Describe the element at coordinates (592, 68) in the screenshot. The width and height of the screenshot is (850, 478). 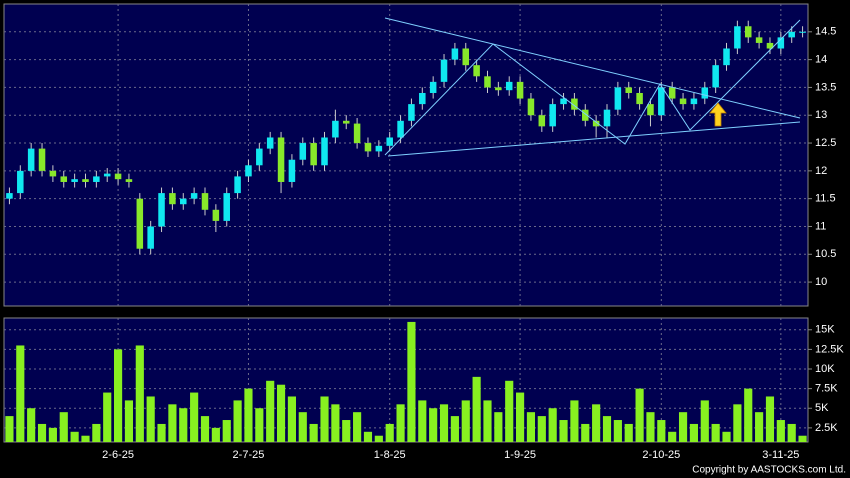
I see `resistance-line` at that location.